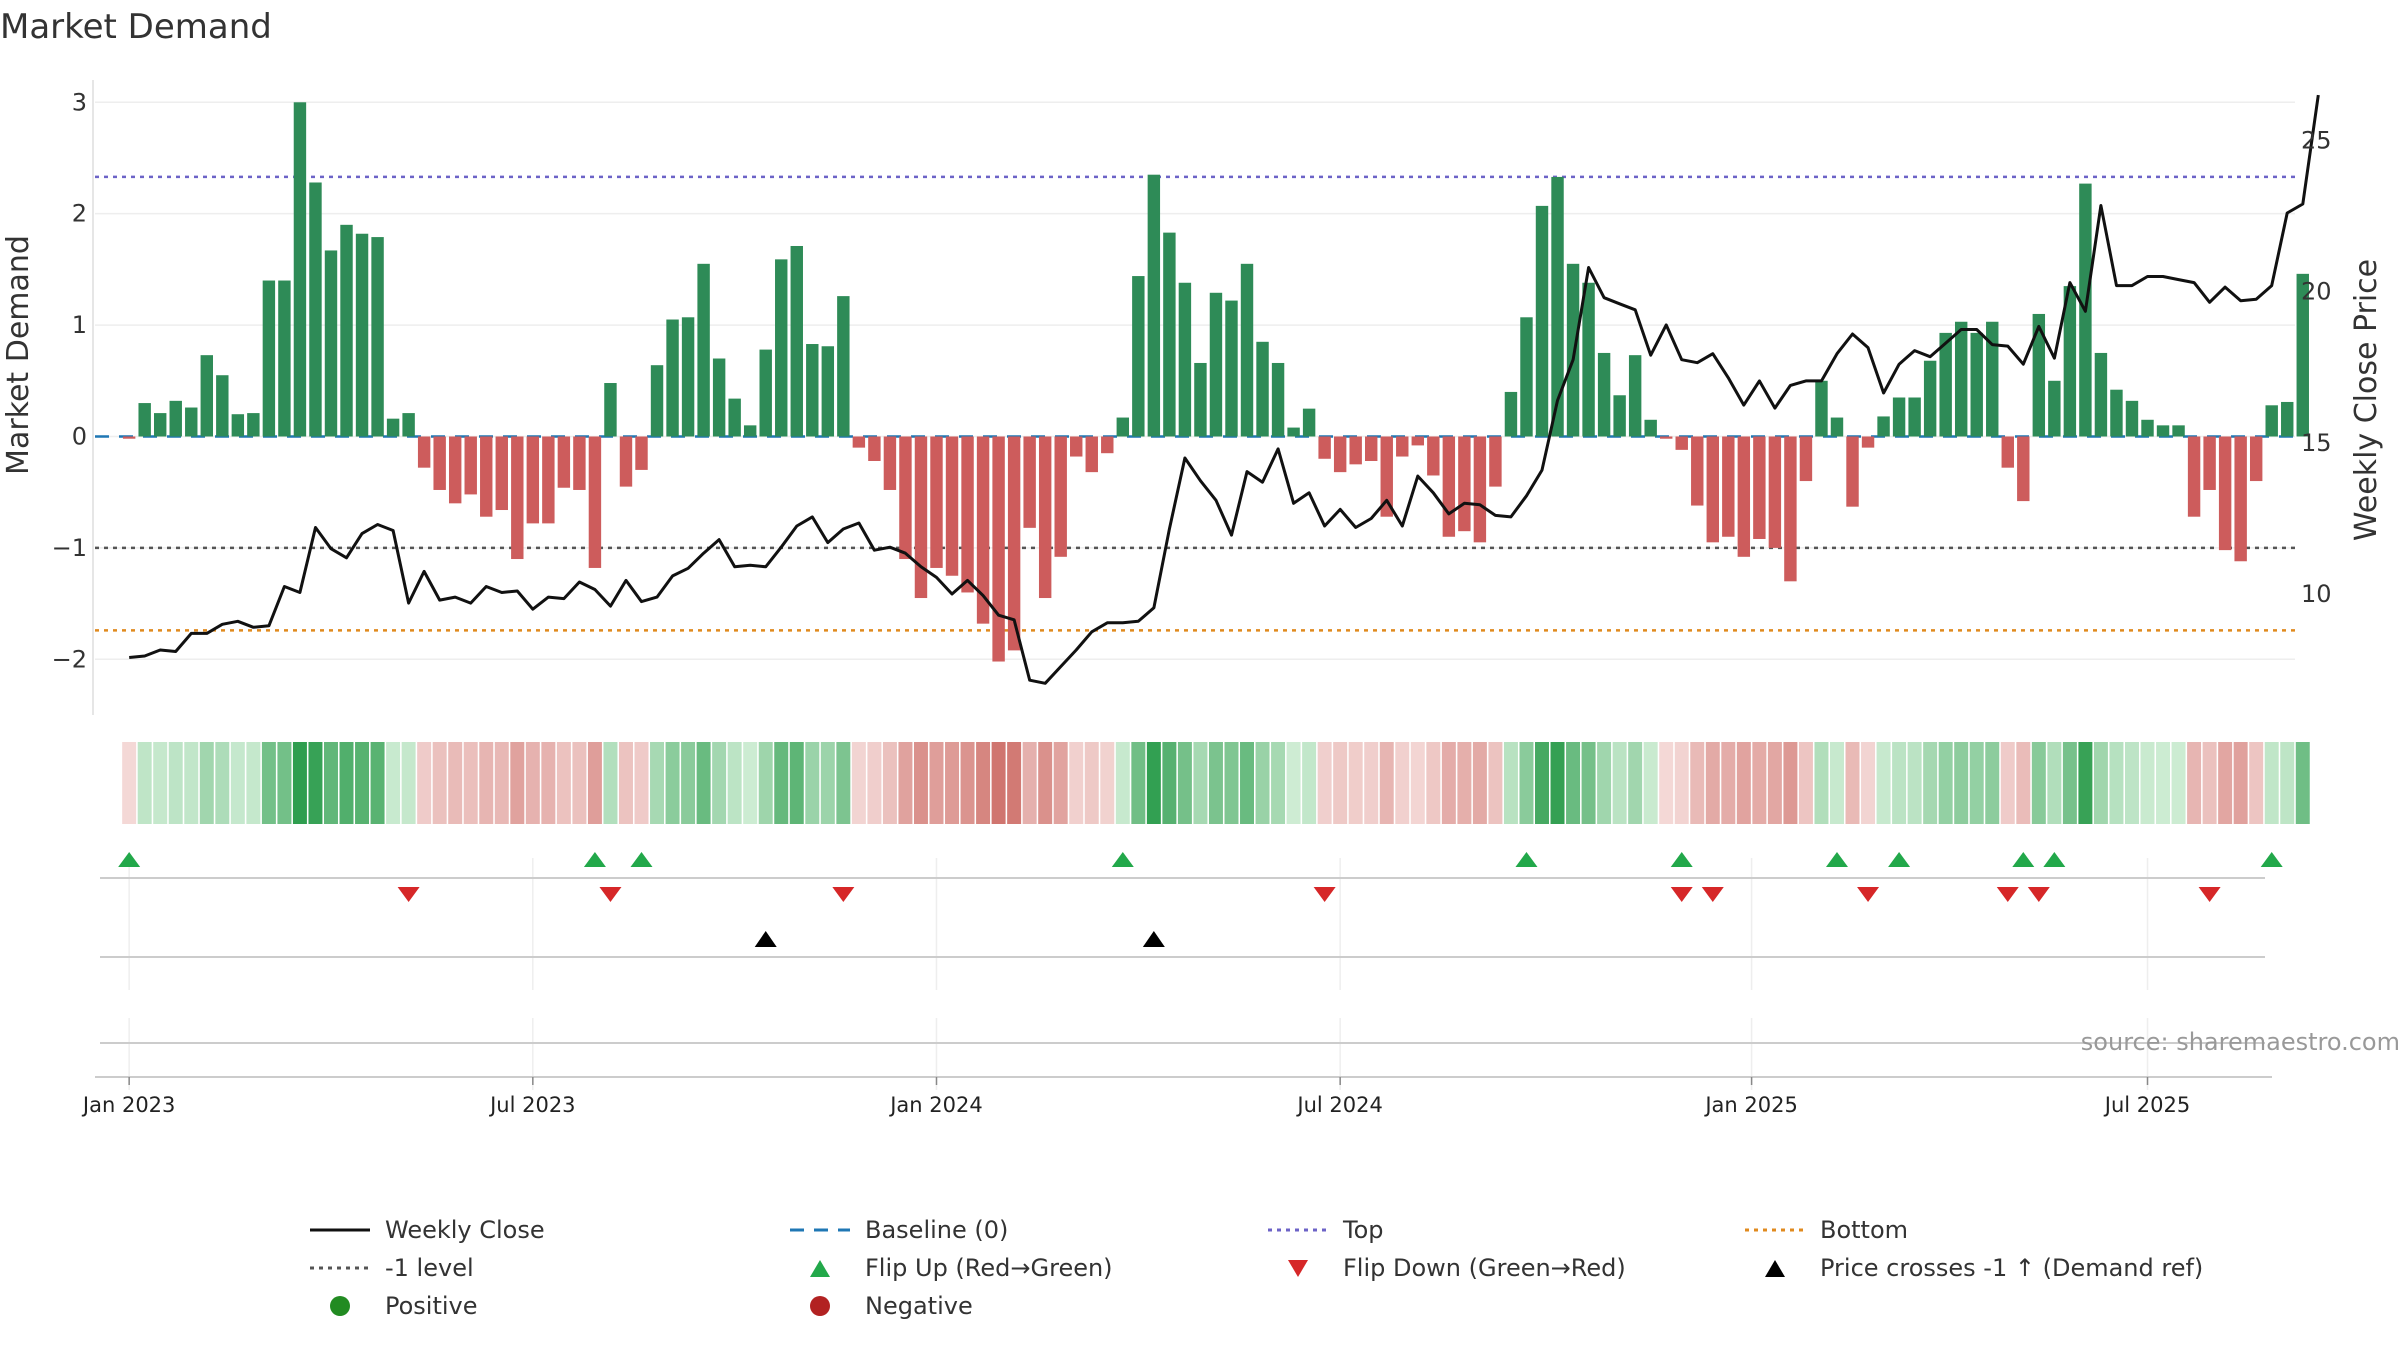 This screenshot has width=2400, height=1350. What do you see at coordinates (128, 1105) in the screenshot?
I see `x-tick-label: Jan 2023` at bounding box center [128, 1105].